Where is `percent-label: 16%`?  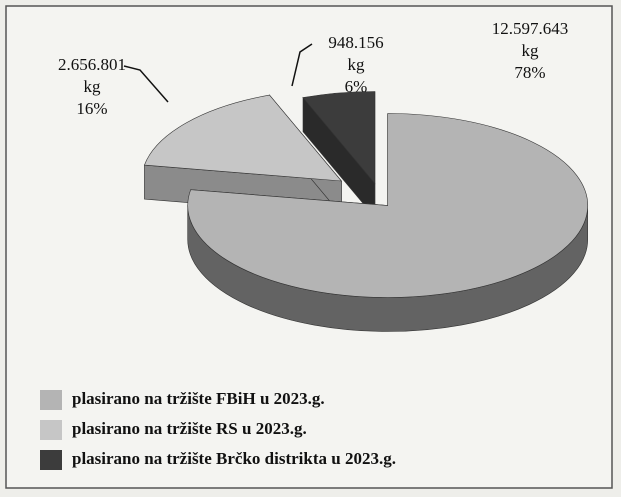
percent-label: 16% is located at coordinates (91, 108).